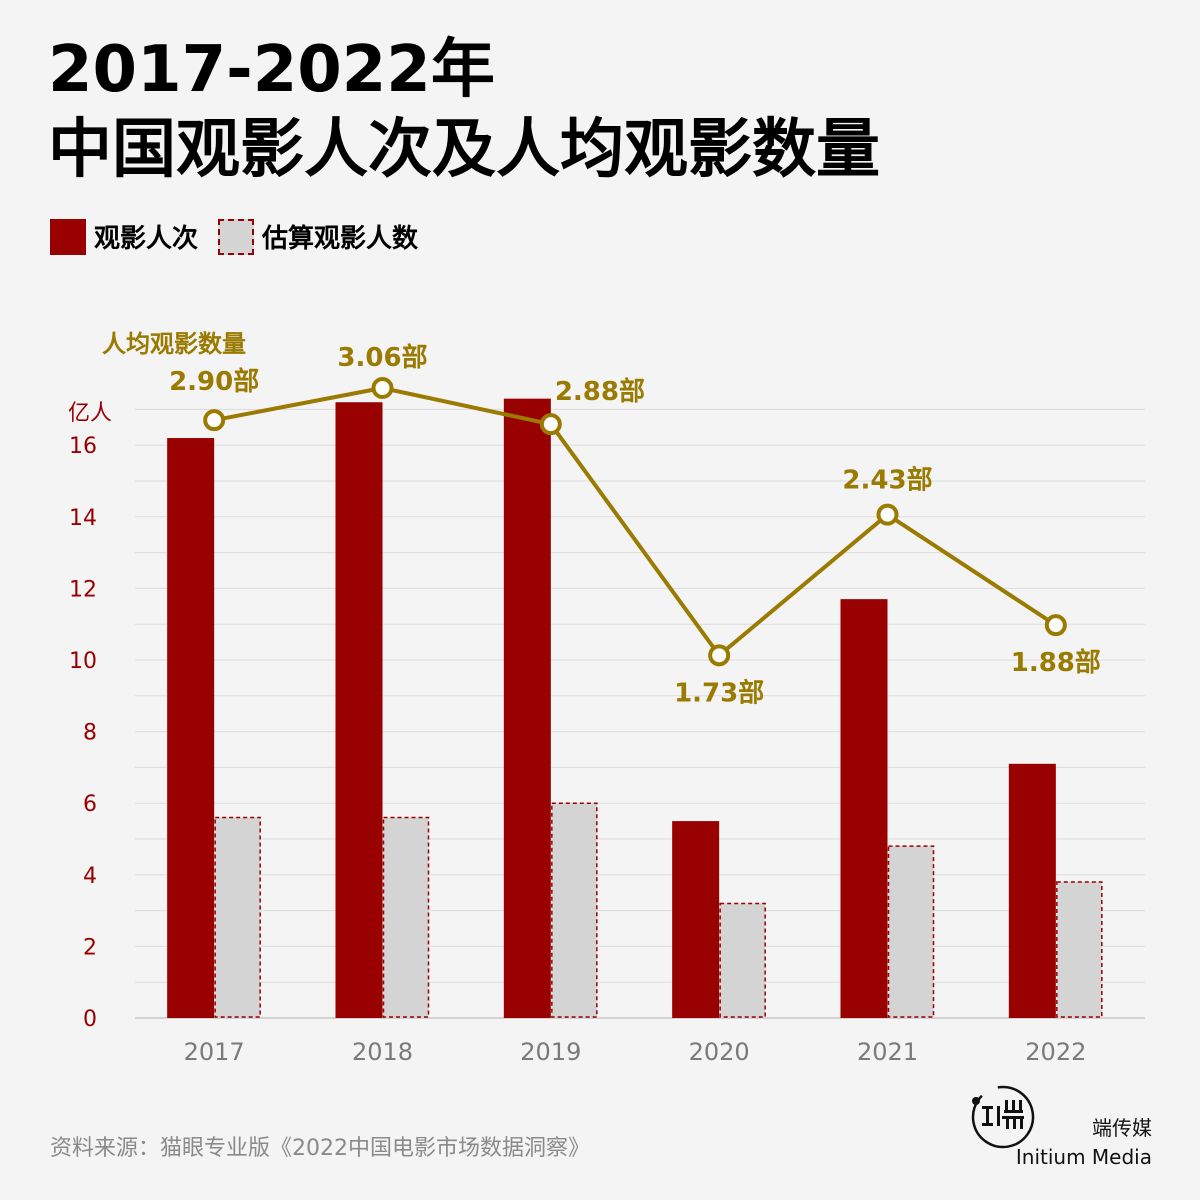  Describe the element at coordinates (90, 804) in the screenshot. I see `y-tick-label: 6` at that location.